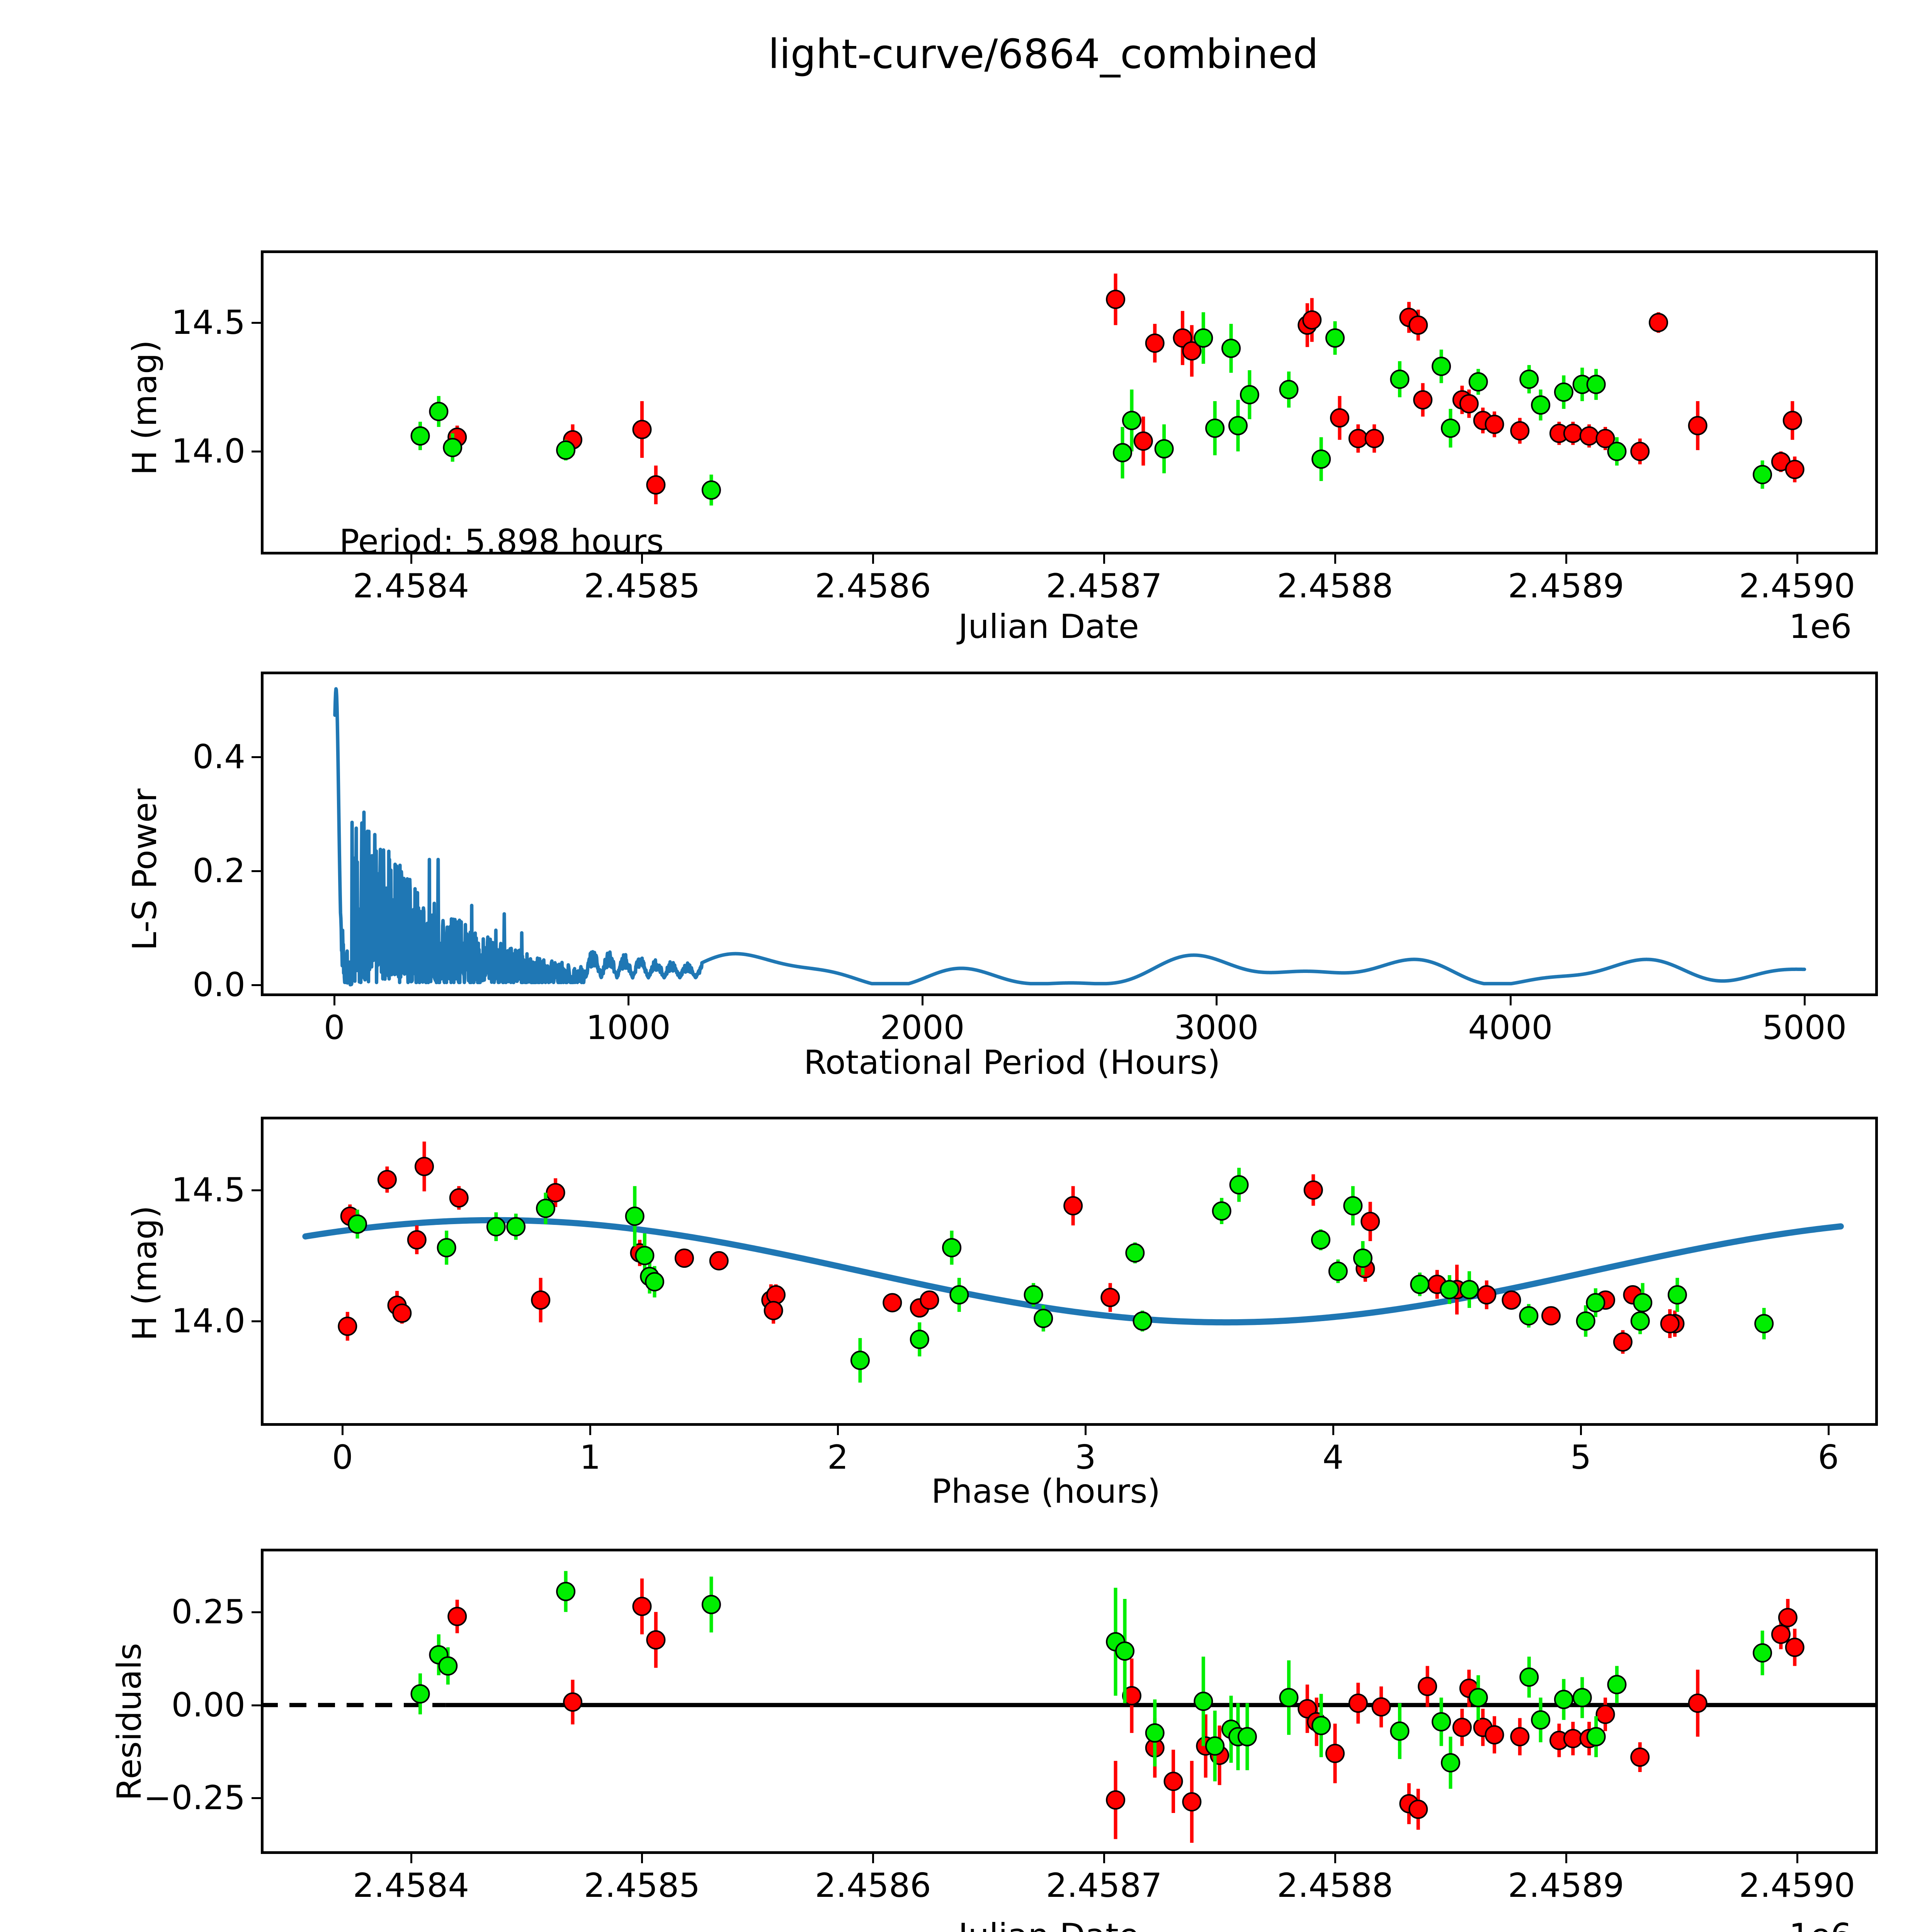 The width and height of the screenshot is (1932, 1932). Describe the element at coordinates (1073, 1271) in the screenshot. I see `sinusoid-fit-curve` at that location.